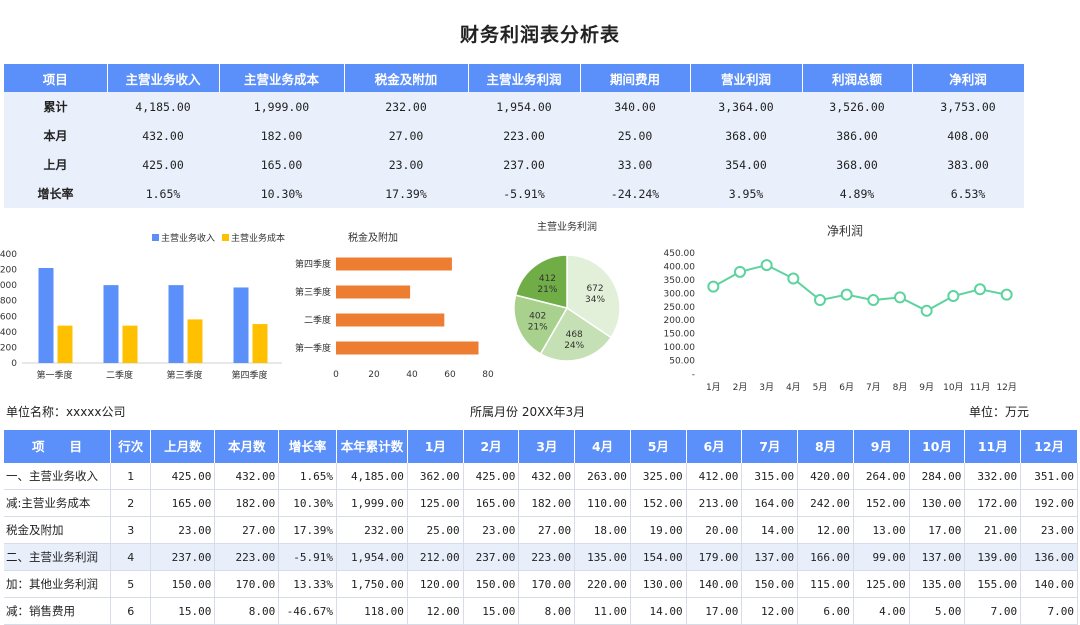 Image resolution: width=1080 pixels, height=625 pixels. What do you see at coordinates (714, 503) in the screenshot?
I see `table-cell: 213.00` at bounding box center [714, 503].